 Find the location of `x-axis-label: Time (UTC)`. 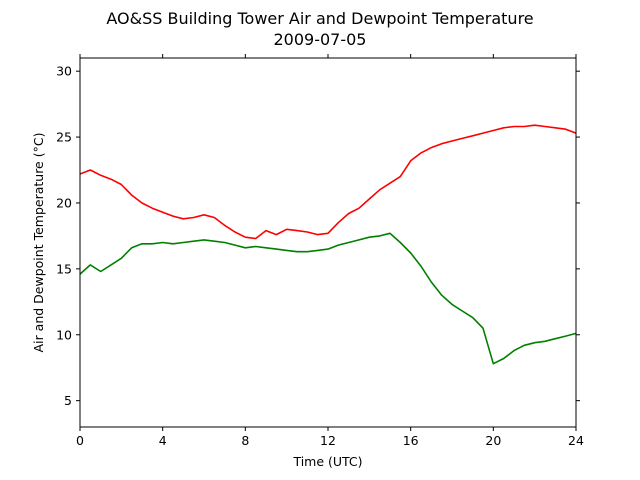

x-axis-label: Time (UTC) is located at coordinates (327, 461).